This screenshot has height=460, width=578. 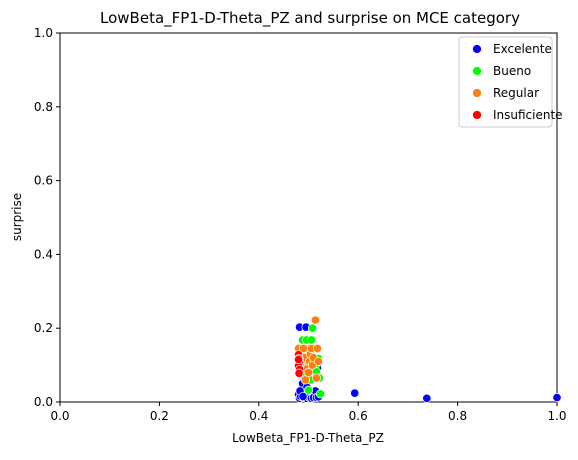 I want to click on legend-label-excelente: Excelente, so click(x=522, y=49).